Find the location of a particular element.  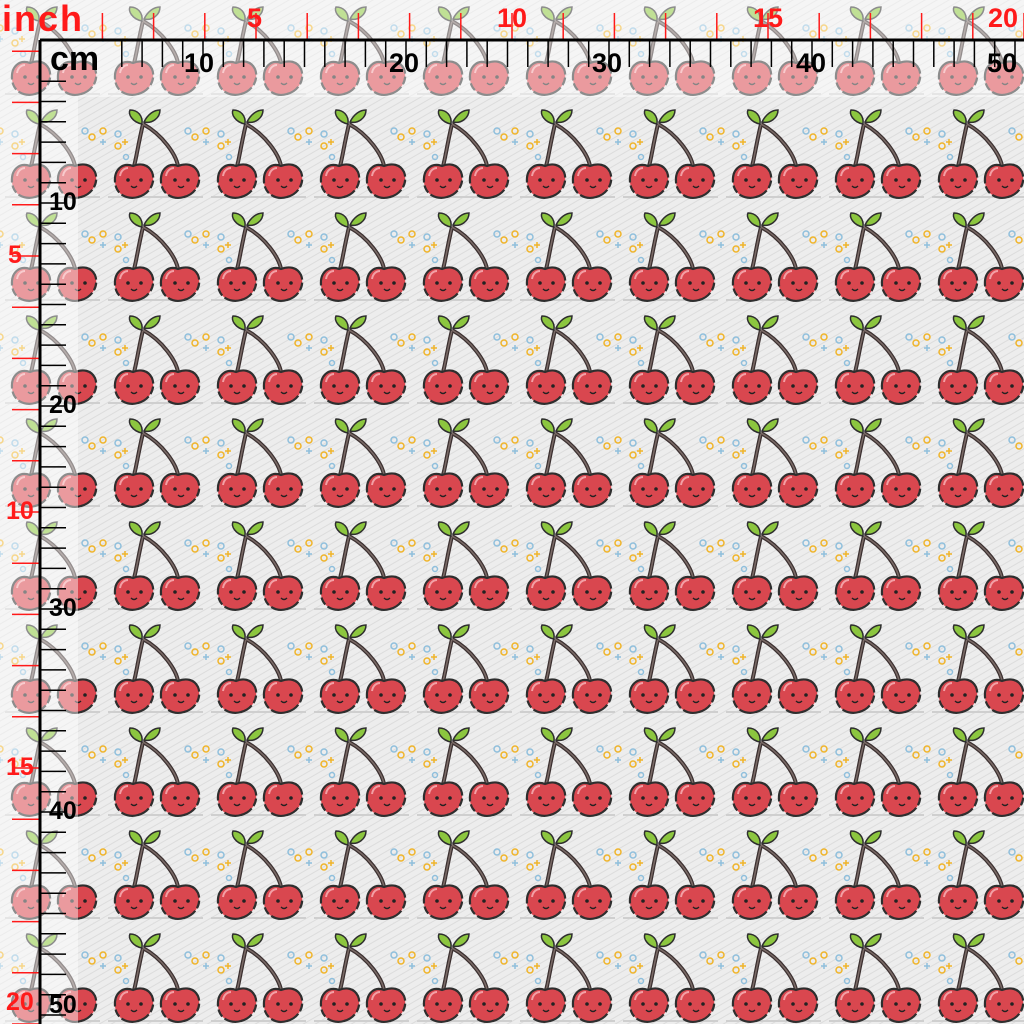

left-inch-label: 10 is located at coordinates (20, 511).